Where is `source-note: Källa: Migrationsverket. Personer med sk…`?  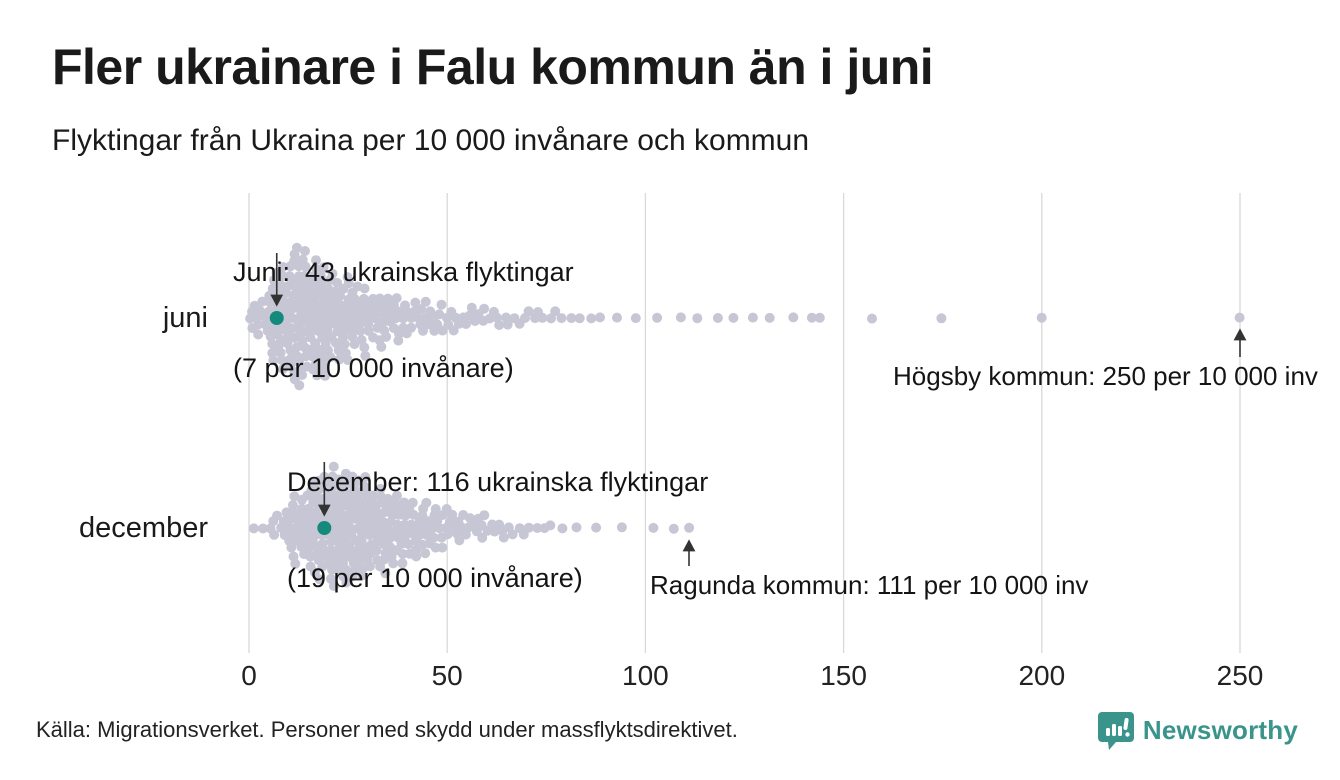 source-note: Källa: Migrationsverket. Personer med sk… is located at coordinates (387, 729).